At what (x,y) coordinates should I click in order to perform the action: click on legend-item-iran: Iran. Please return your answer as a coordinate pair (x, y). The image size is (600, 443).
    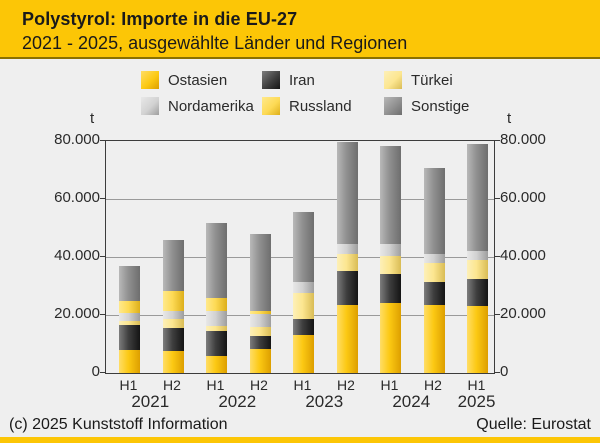
    Looking at the image, I should click on (323, 80).